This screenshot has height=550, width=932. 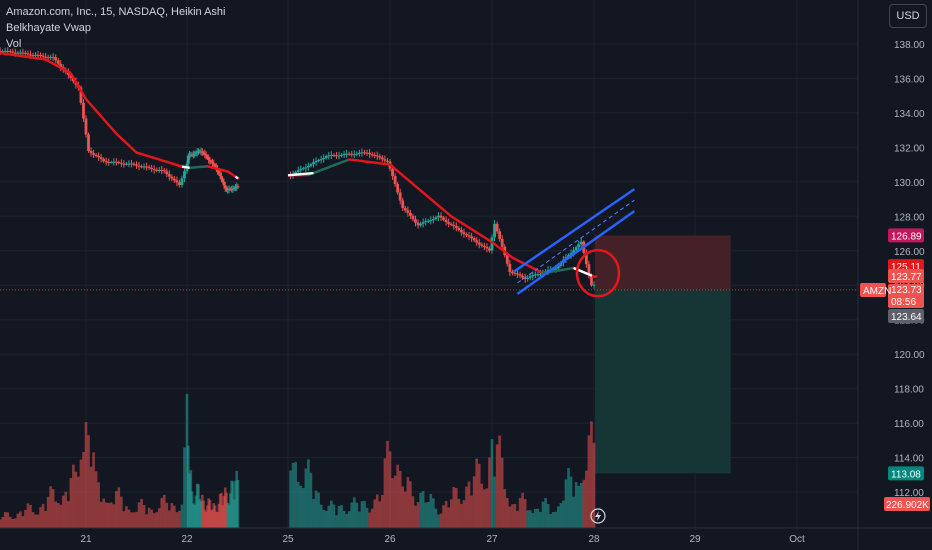 What do you see at coordinates (48, 28) in the screenshot?
I see `indicator-label: Belkhayate Vwap` at bounding box center [48, 28].